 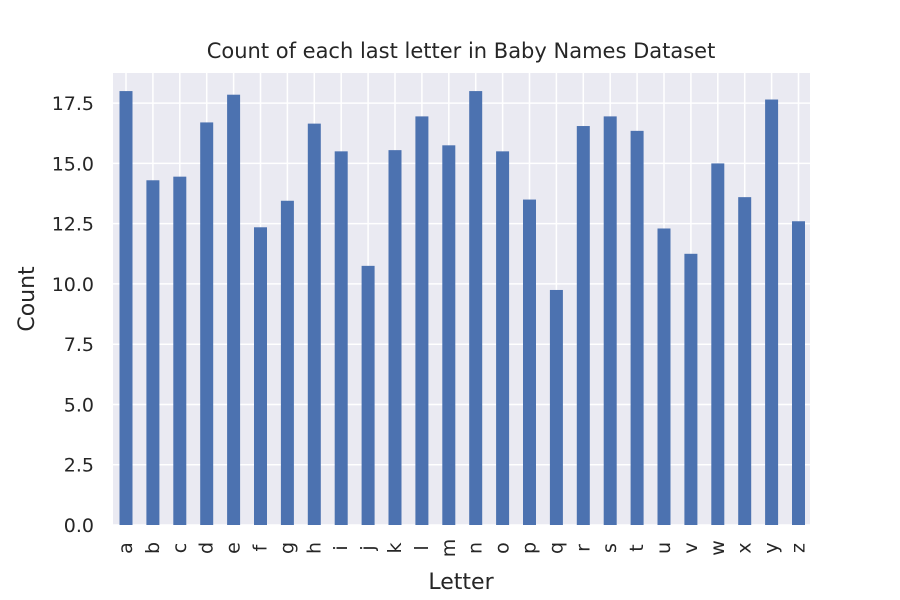 What do you see at coordinates (79, 345) in the screenshot?
I see `y-tick-label: 7.5` at bounding box center [79, 345].